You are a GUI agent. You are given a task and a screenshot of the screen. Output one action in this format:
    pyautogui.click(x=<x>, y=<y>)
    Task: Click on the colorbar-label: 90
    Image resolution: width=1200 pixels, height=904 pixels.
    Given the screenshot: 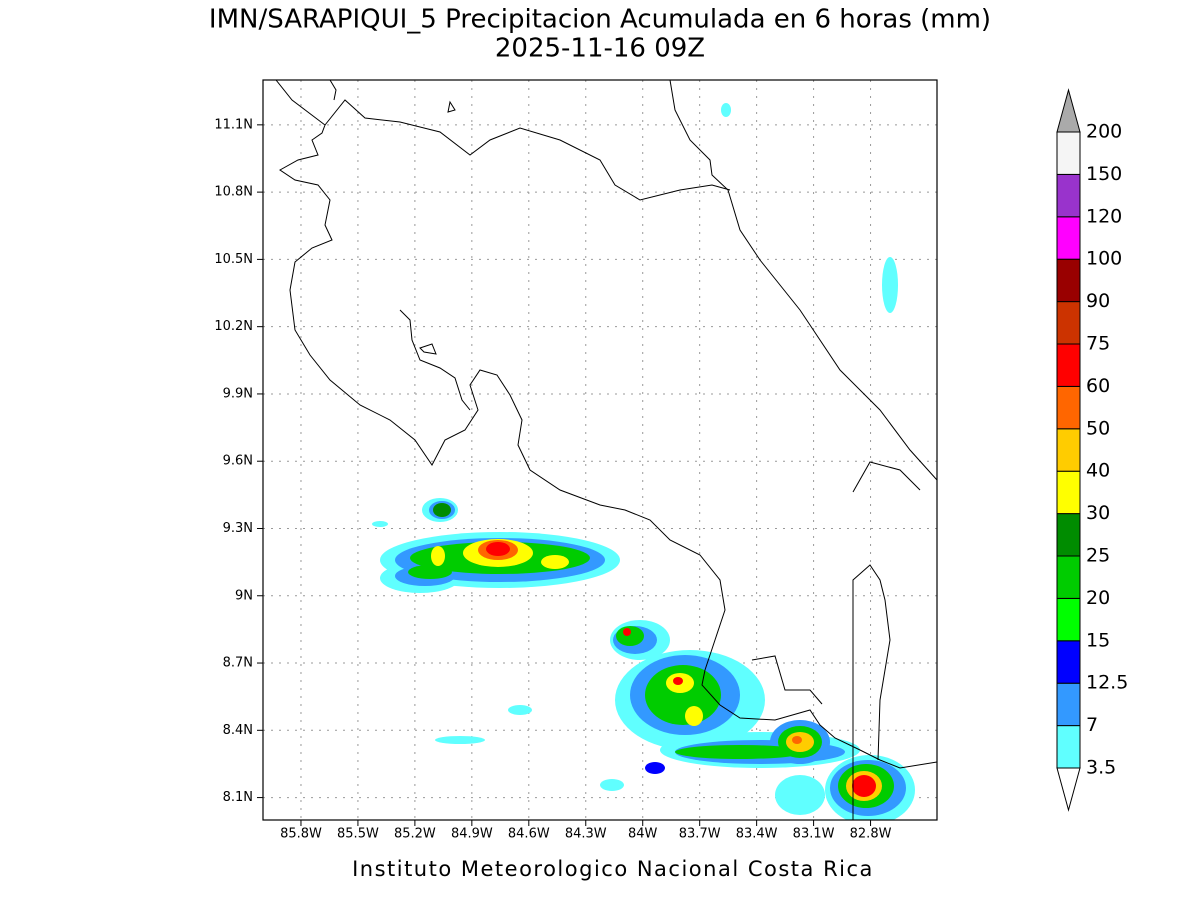 What is the action you would take?
    pyautogui.click(x=1098, y=301)
    